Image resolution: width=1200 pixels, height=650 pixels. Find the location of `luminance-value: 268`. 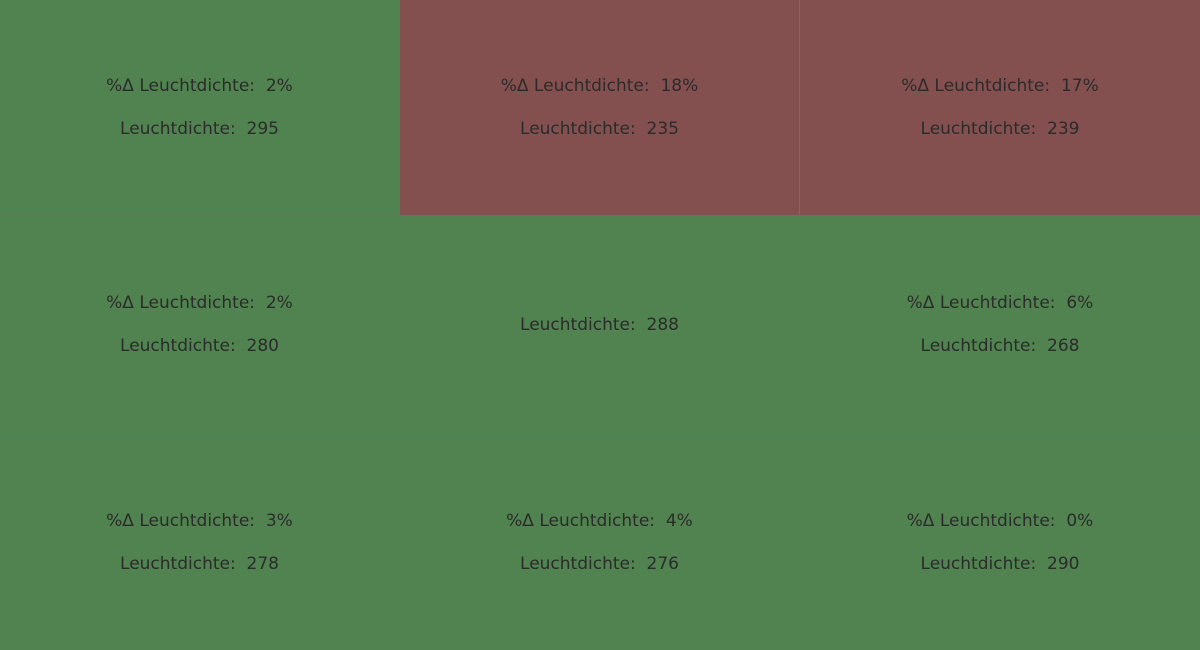

luminance-value: 268 is located at coordinates (1063, 346).